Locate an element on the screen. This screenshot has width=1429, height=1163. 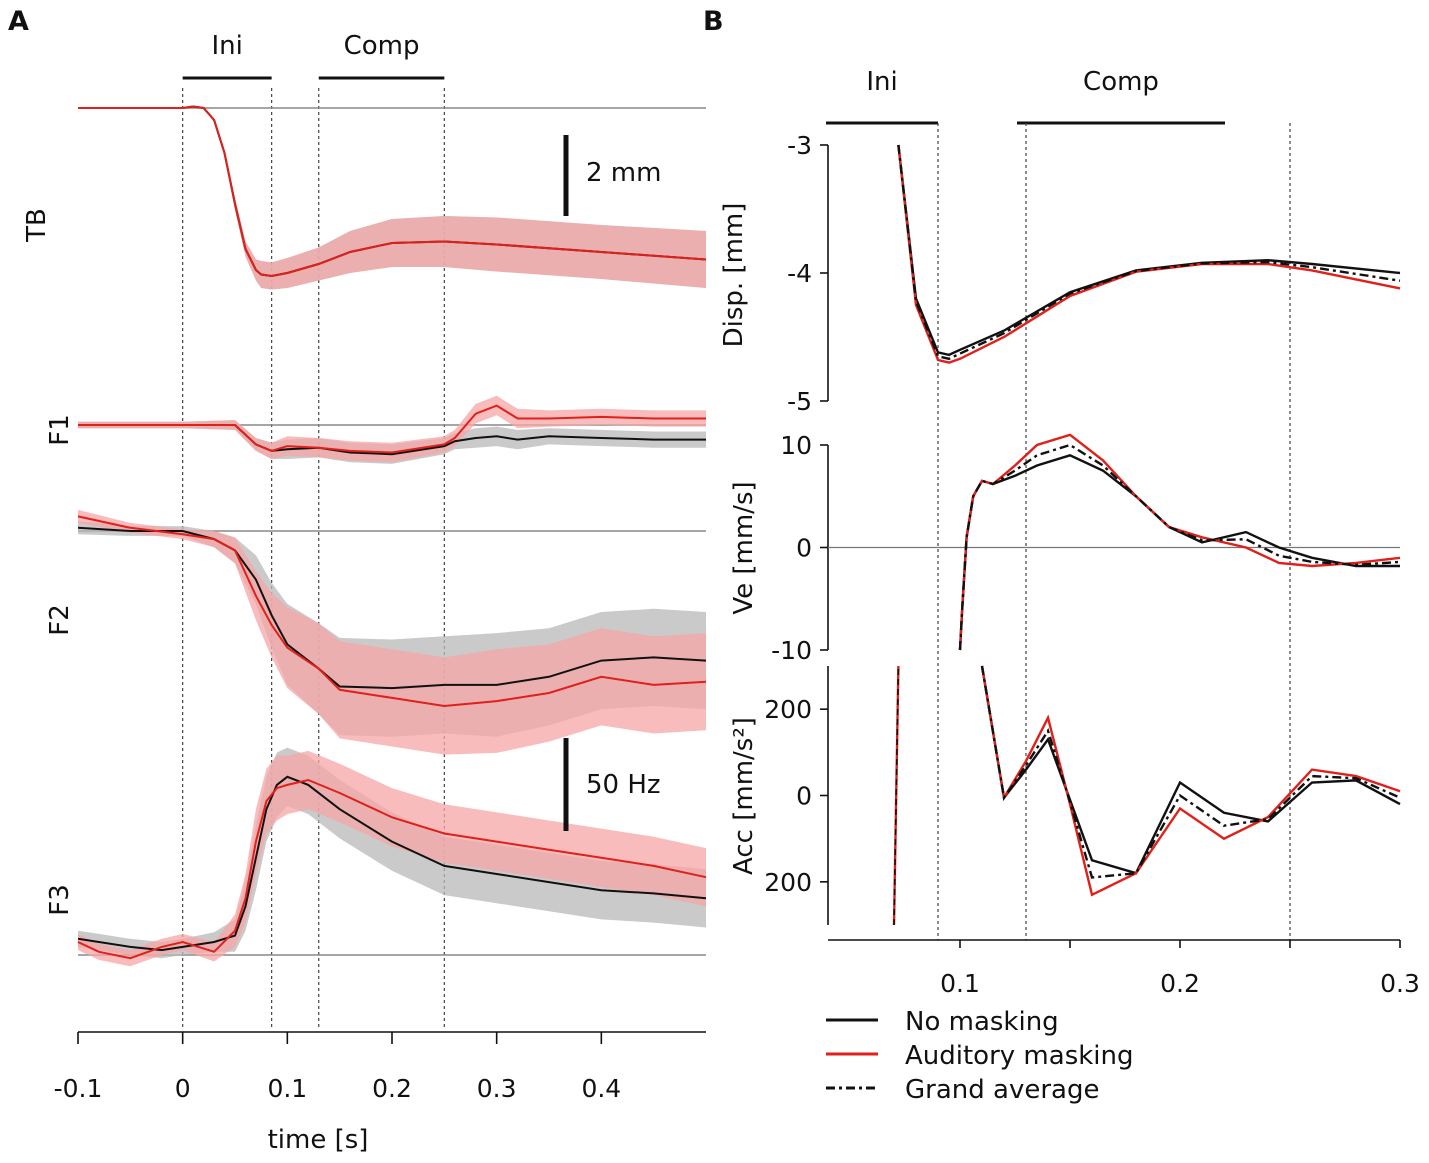
y-tick-label-ve-2: -10 is located at coordinates (791, 650).